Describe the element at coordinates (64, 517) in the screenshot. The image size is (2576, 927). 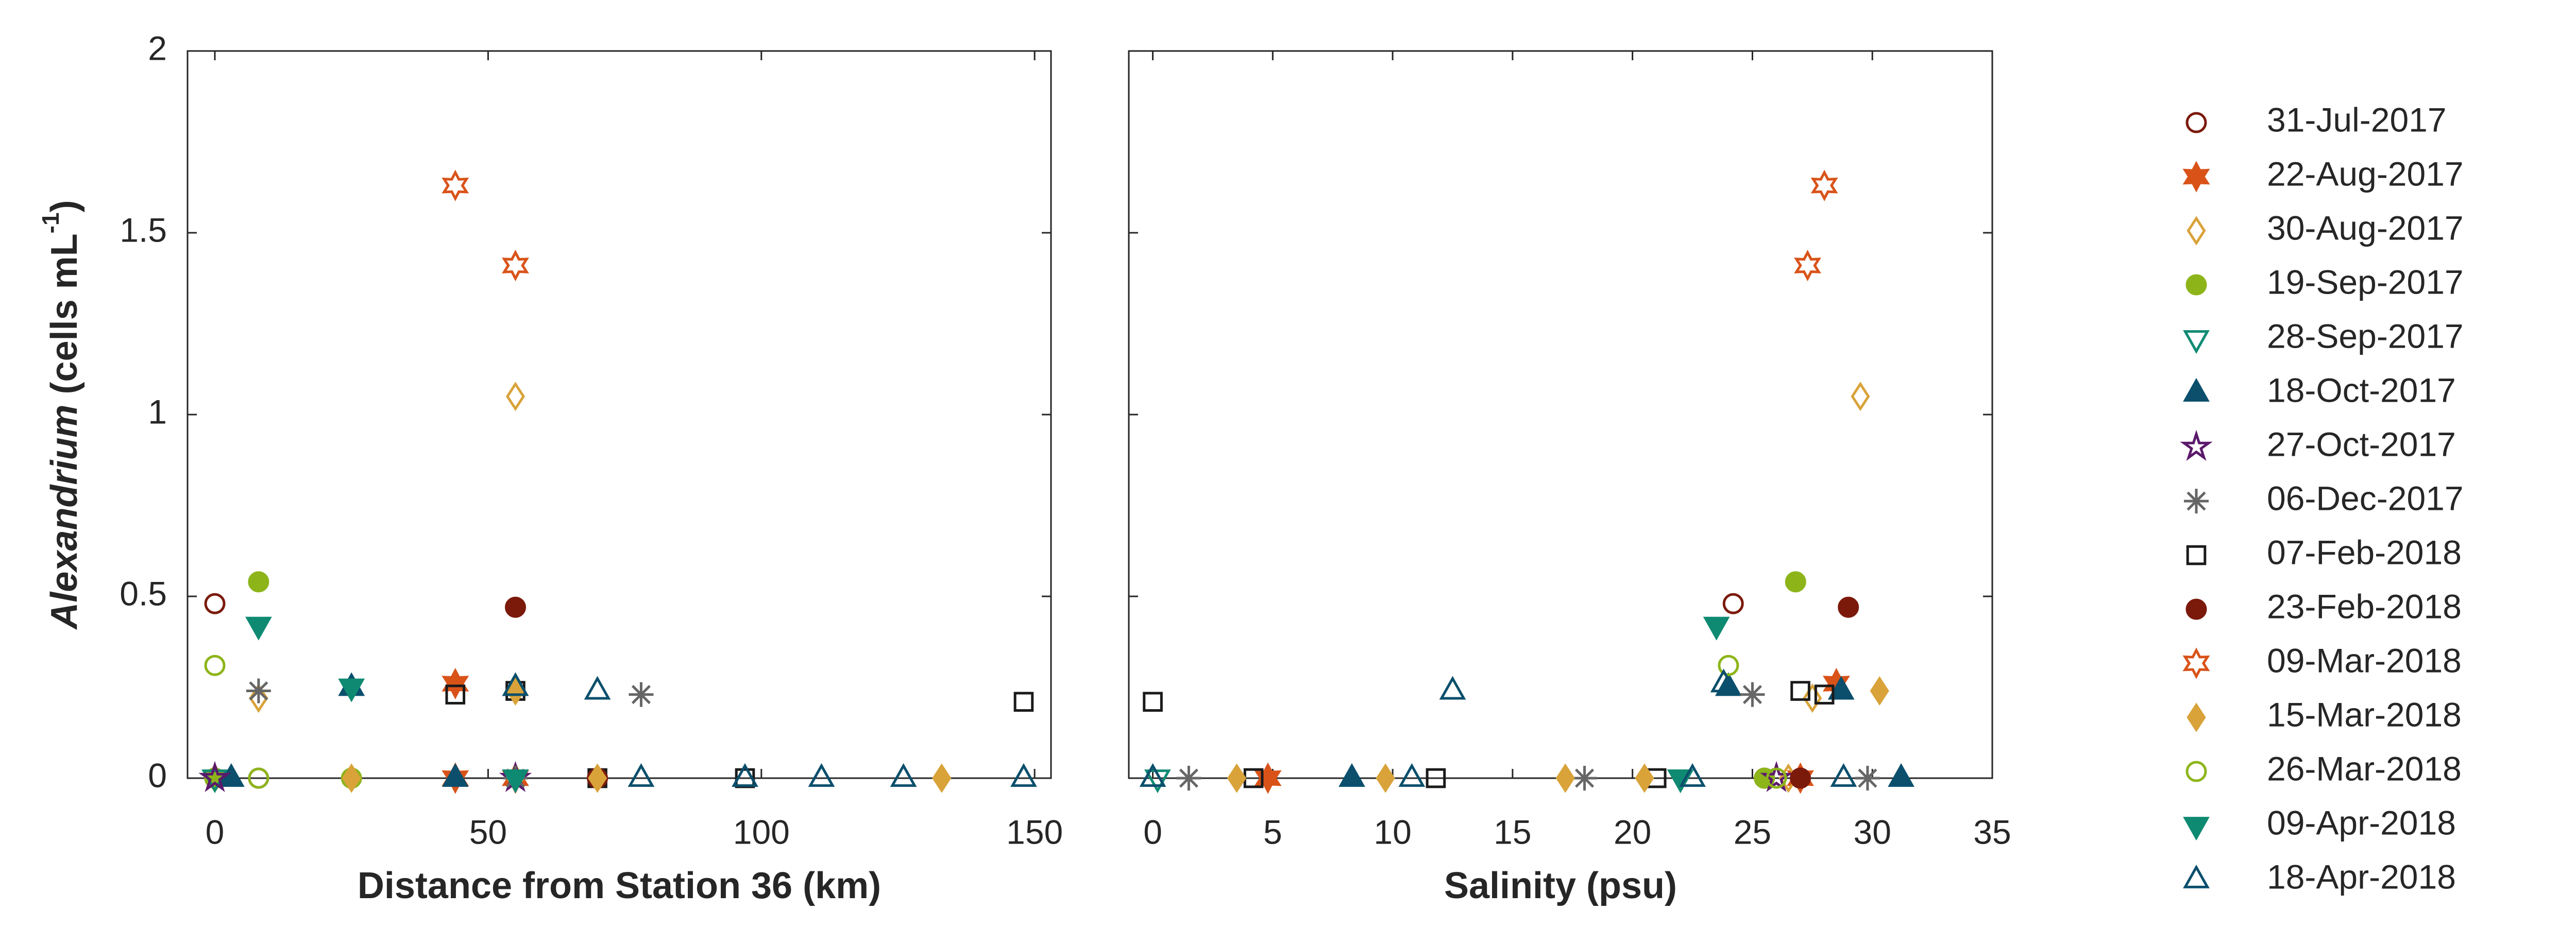
I see `y-label-italic: Alexandrium` at that location.